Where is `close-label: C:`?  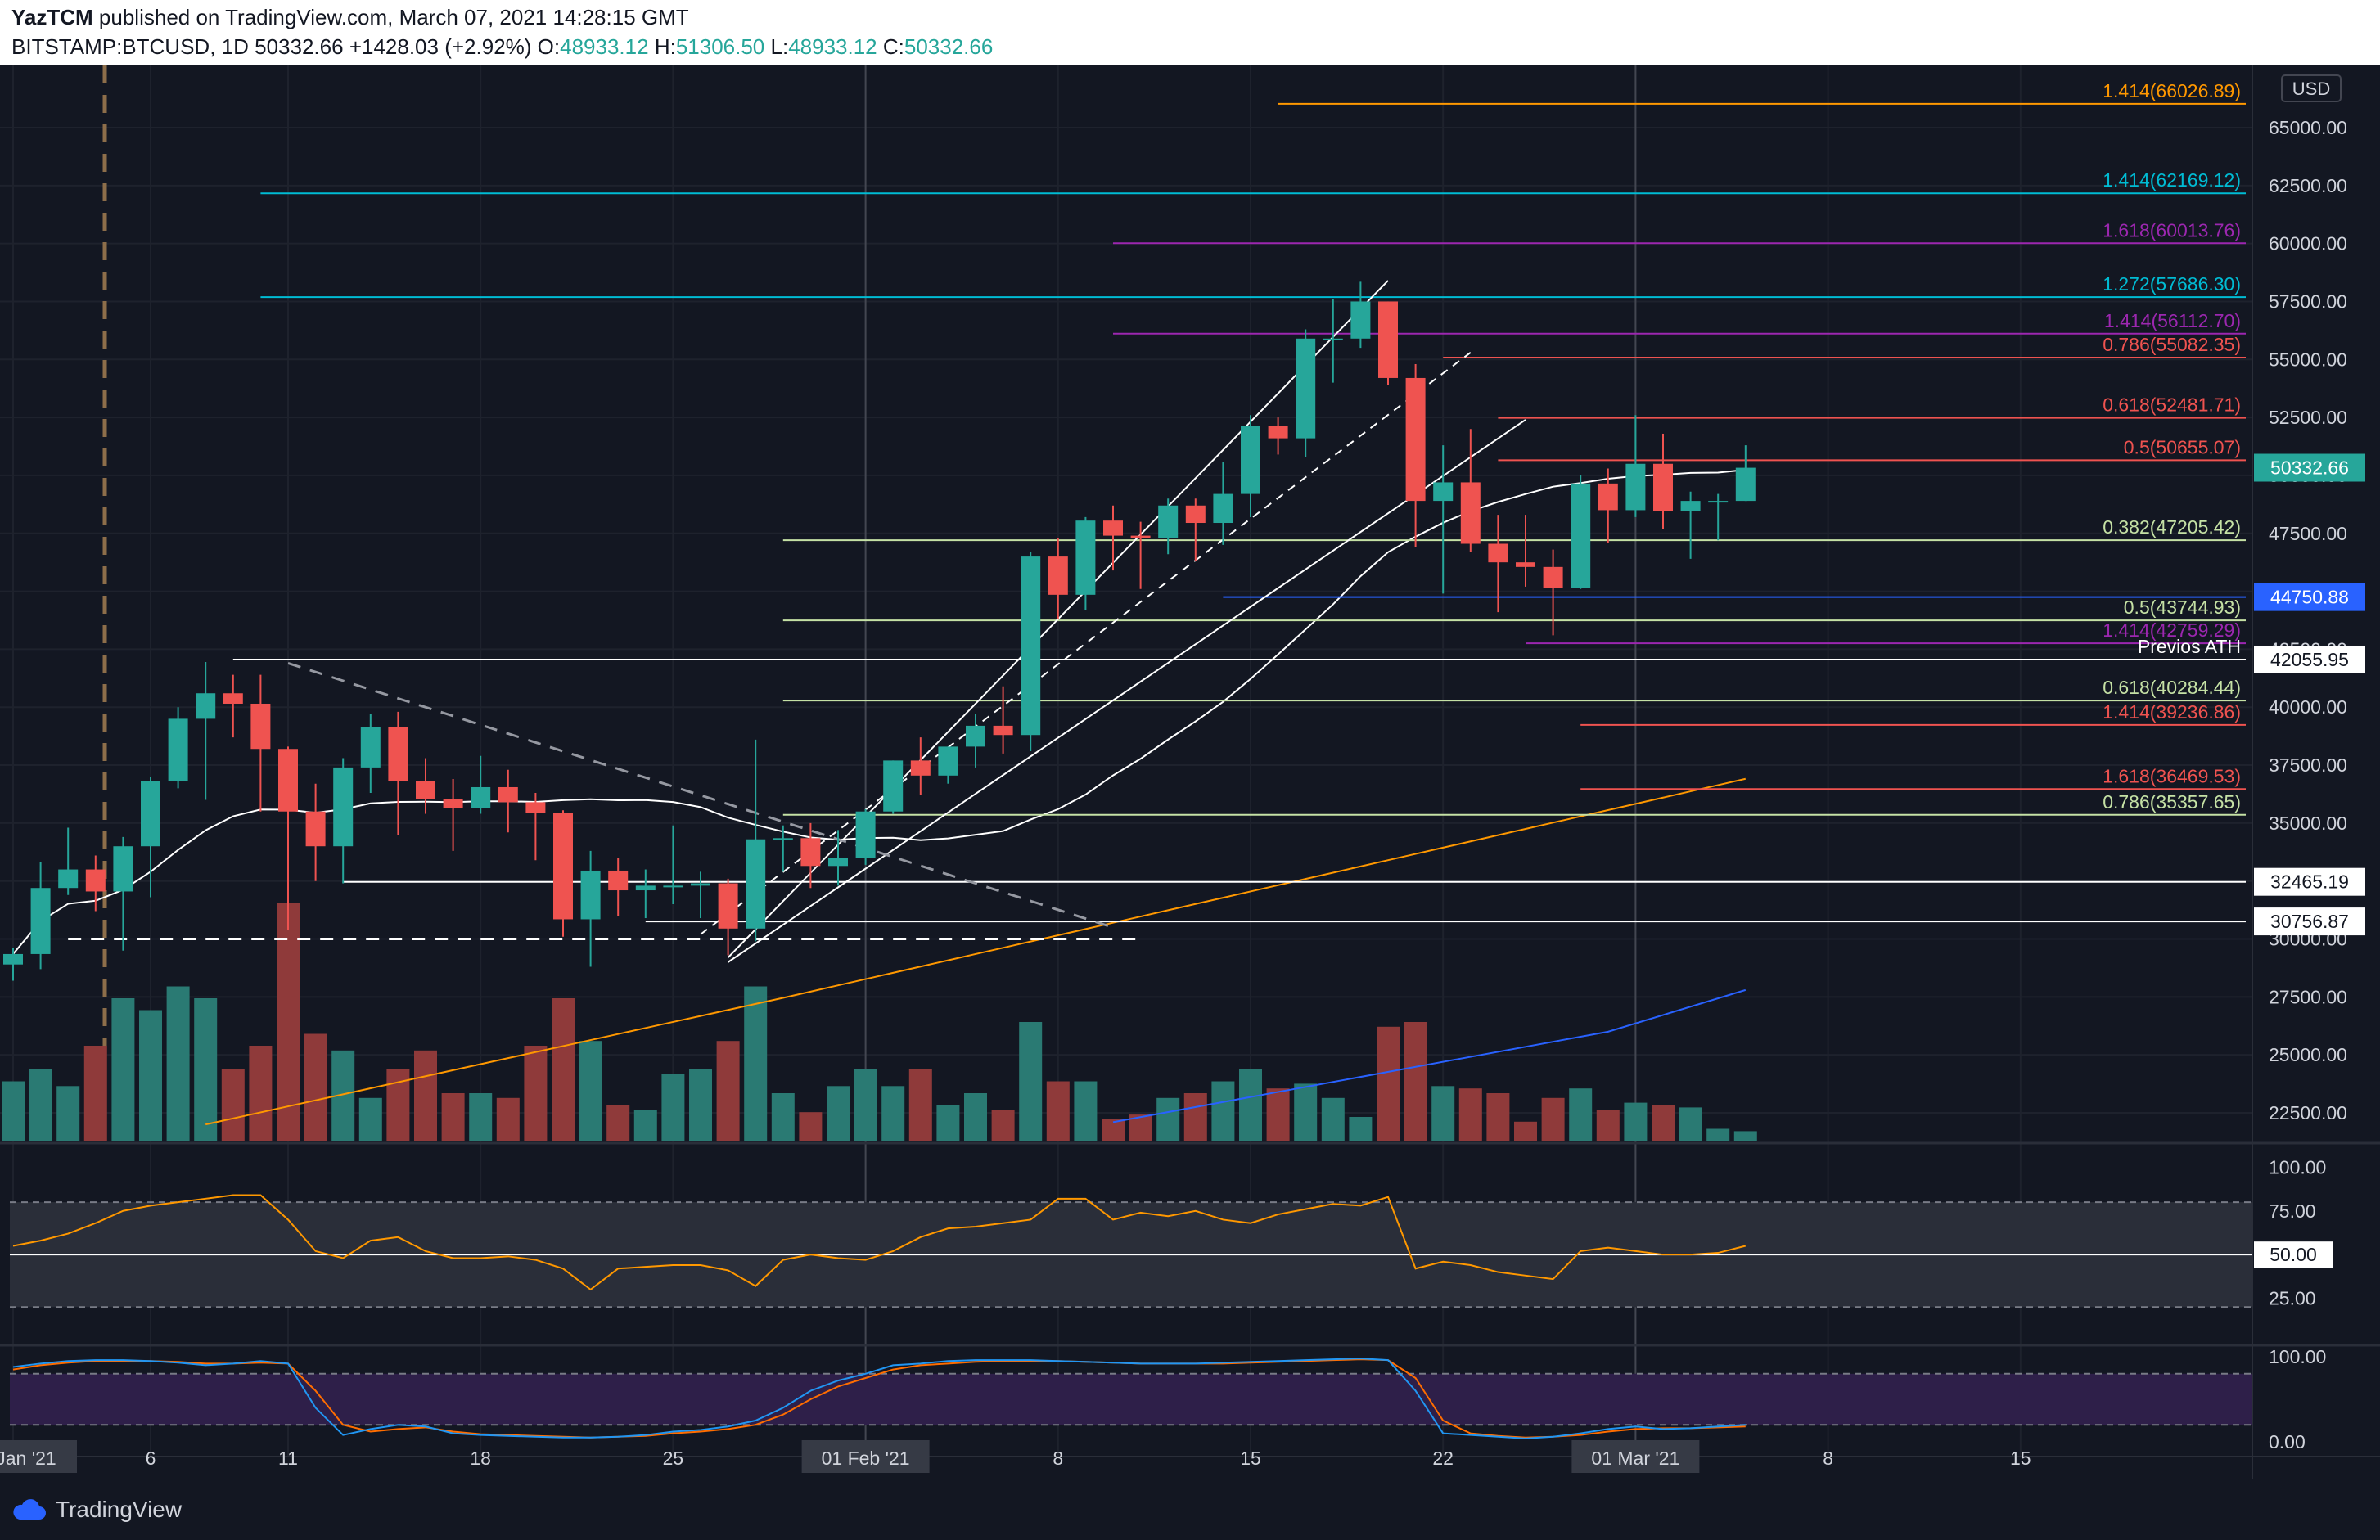
close-label: C: is located at coordinates (893, 46).